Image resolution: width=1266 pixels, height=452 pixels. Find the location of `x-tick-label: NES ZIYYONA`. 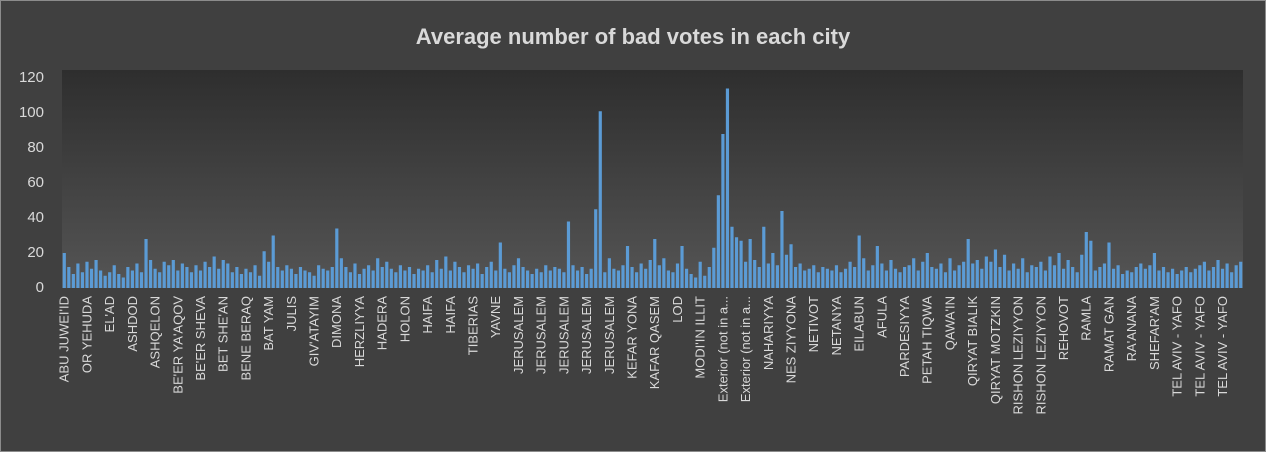

x-tick-label: NES ZIYYONA is located at coordinates (790, 340).